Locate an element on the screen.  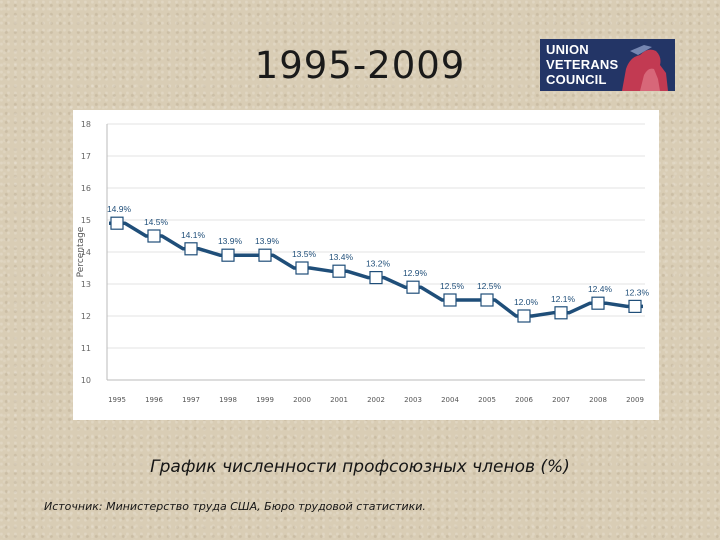
x-tick-label: 1998 is located at coordinates (228, 400).